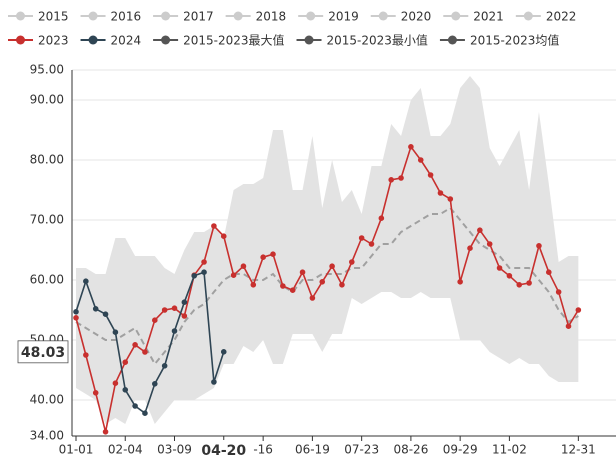  Describe the element at coordinates (561, 17) in the screenshot. I see `legend-label: 2022` at that location.